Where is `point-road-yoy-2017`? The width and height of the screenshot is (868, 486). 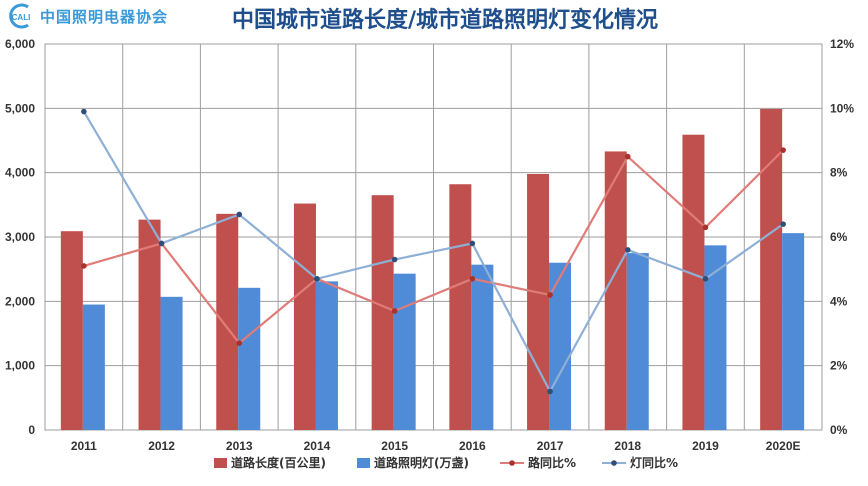 point-road-yoy-2017 is located at coordinates (550, 295).